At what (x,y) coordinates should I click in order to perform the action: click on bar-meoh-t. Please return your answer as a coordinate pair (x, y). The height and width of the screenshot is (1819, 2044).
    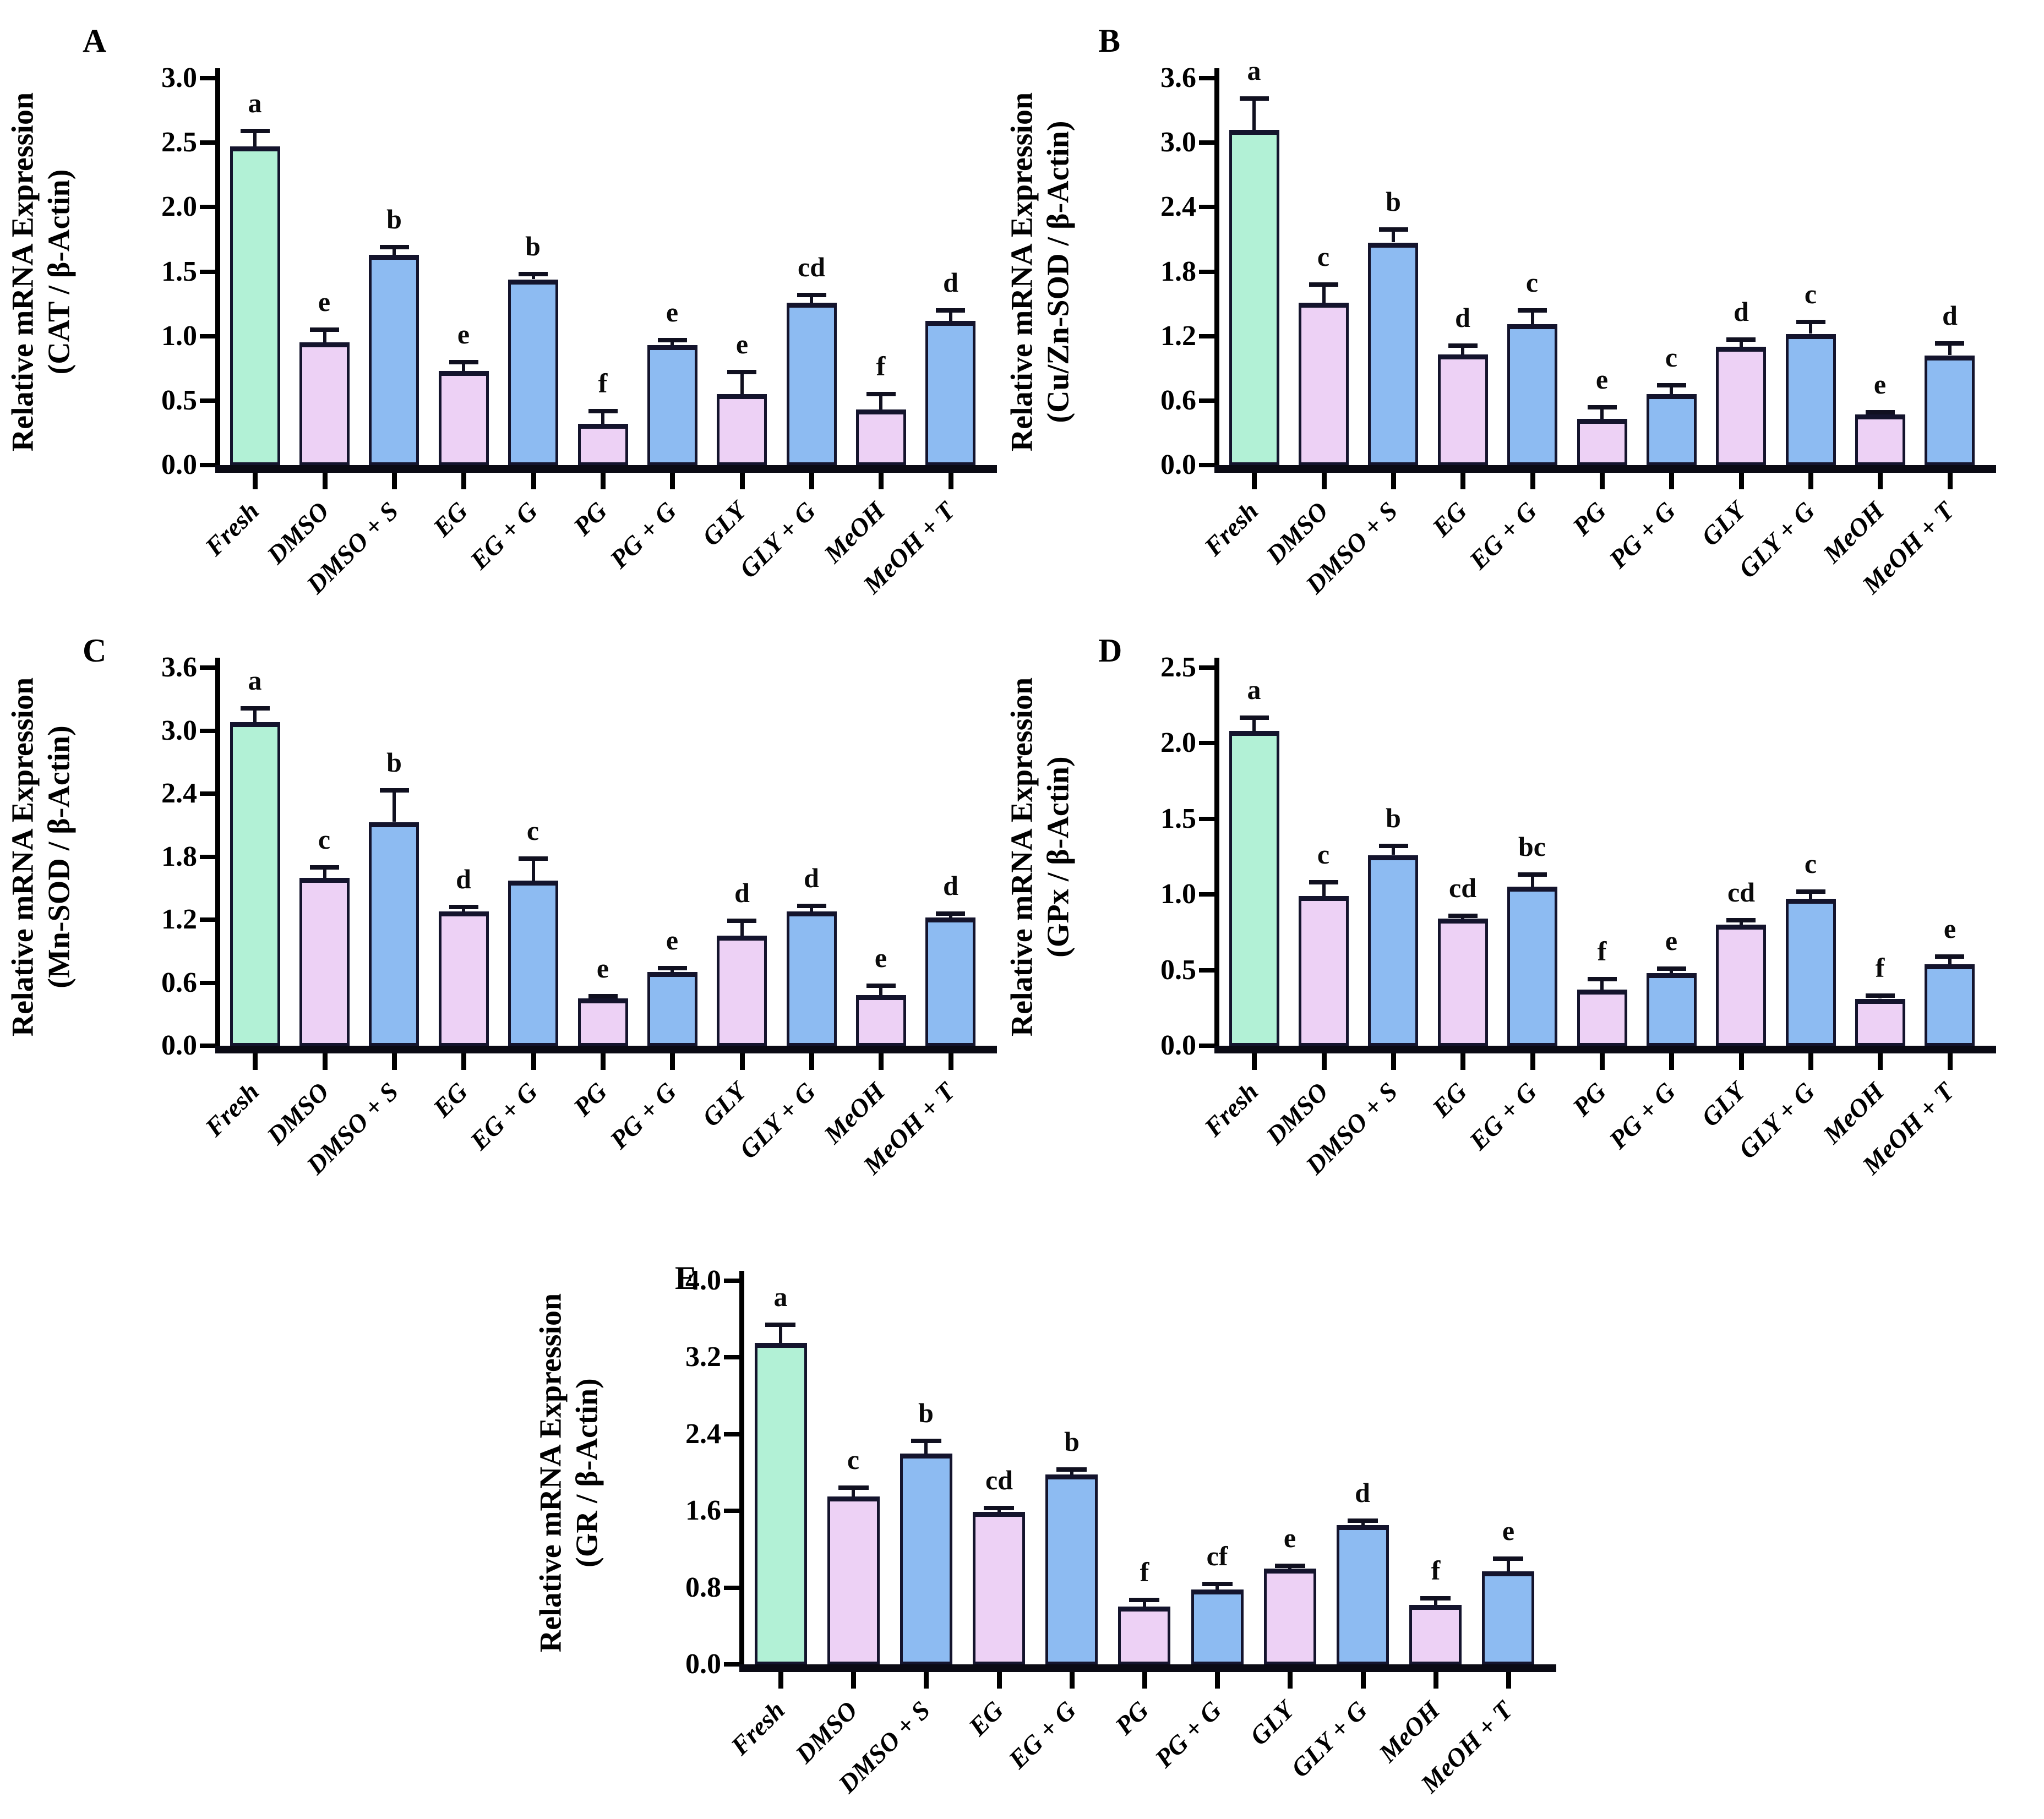
    Looking at the image, I should click on (950, 393).